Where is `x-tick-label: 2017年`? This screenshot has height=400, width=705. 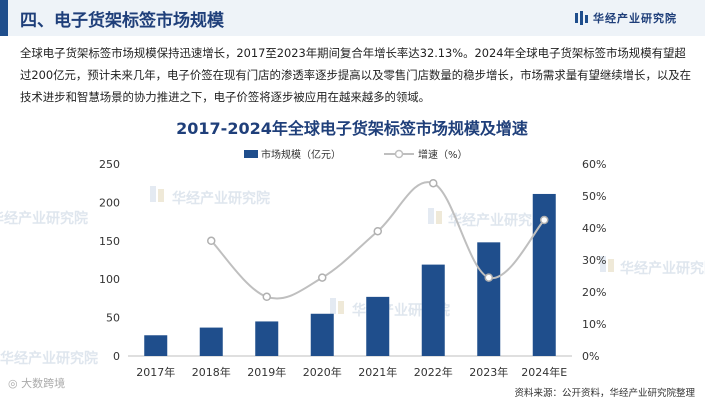 x-tick-label: 2017年 is located at coordinates (155, 372).